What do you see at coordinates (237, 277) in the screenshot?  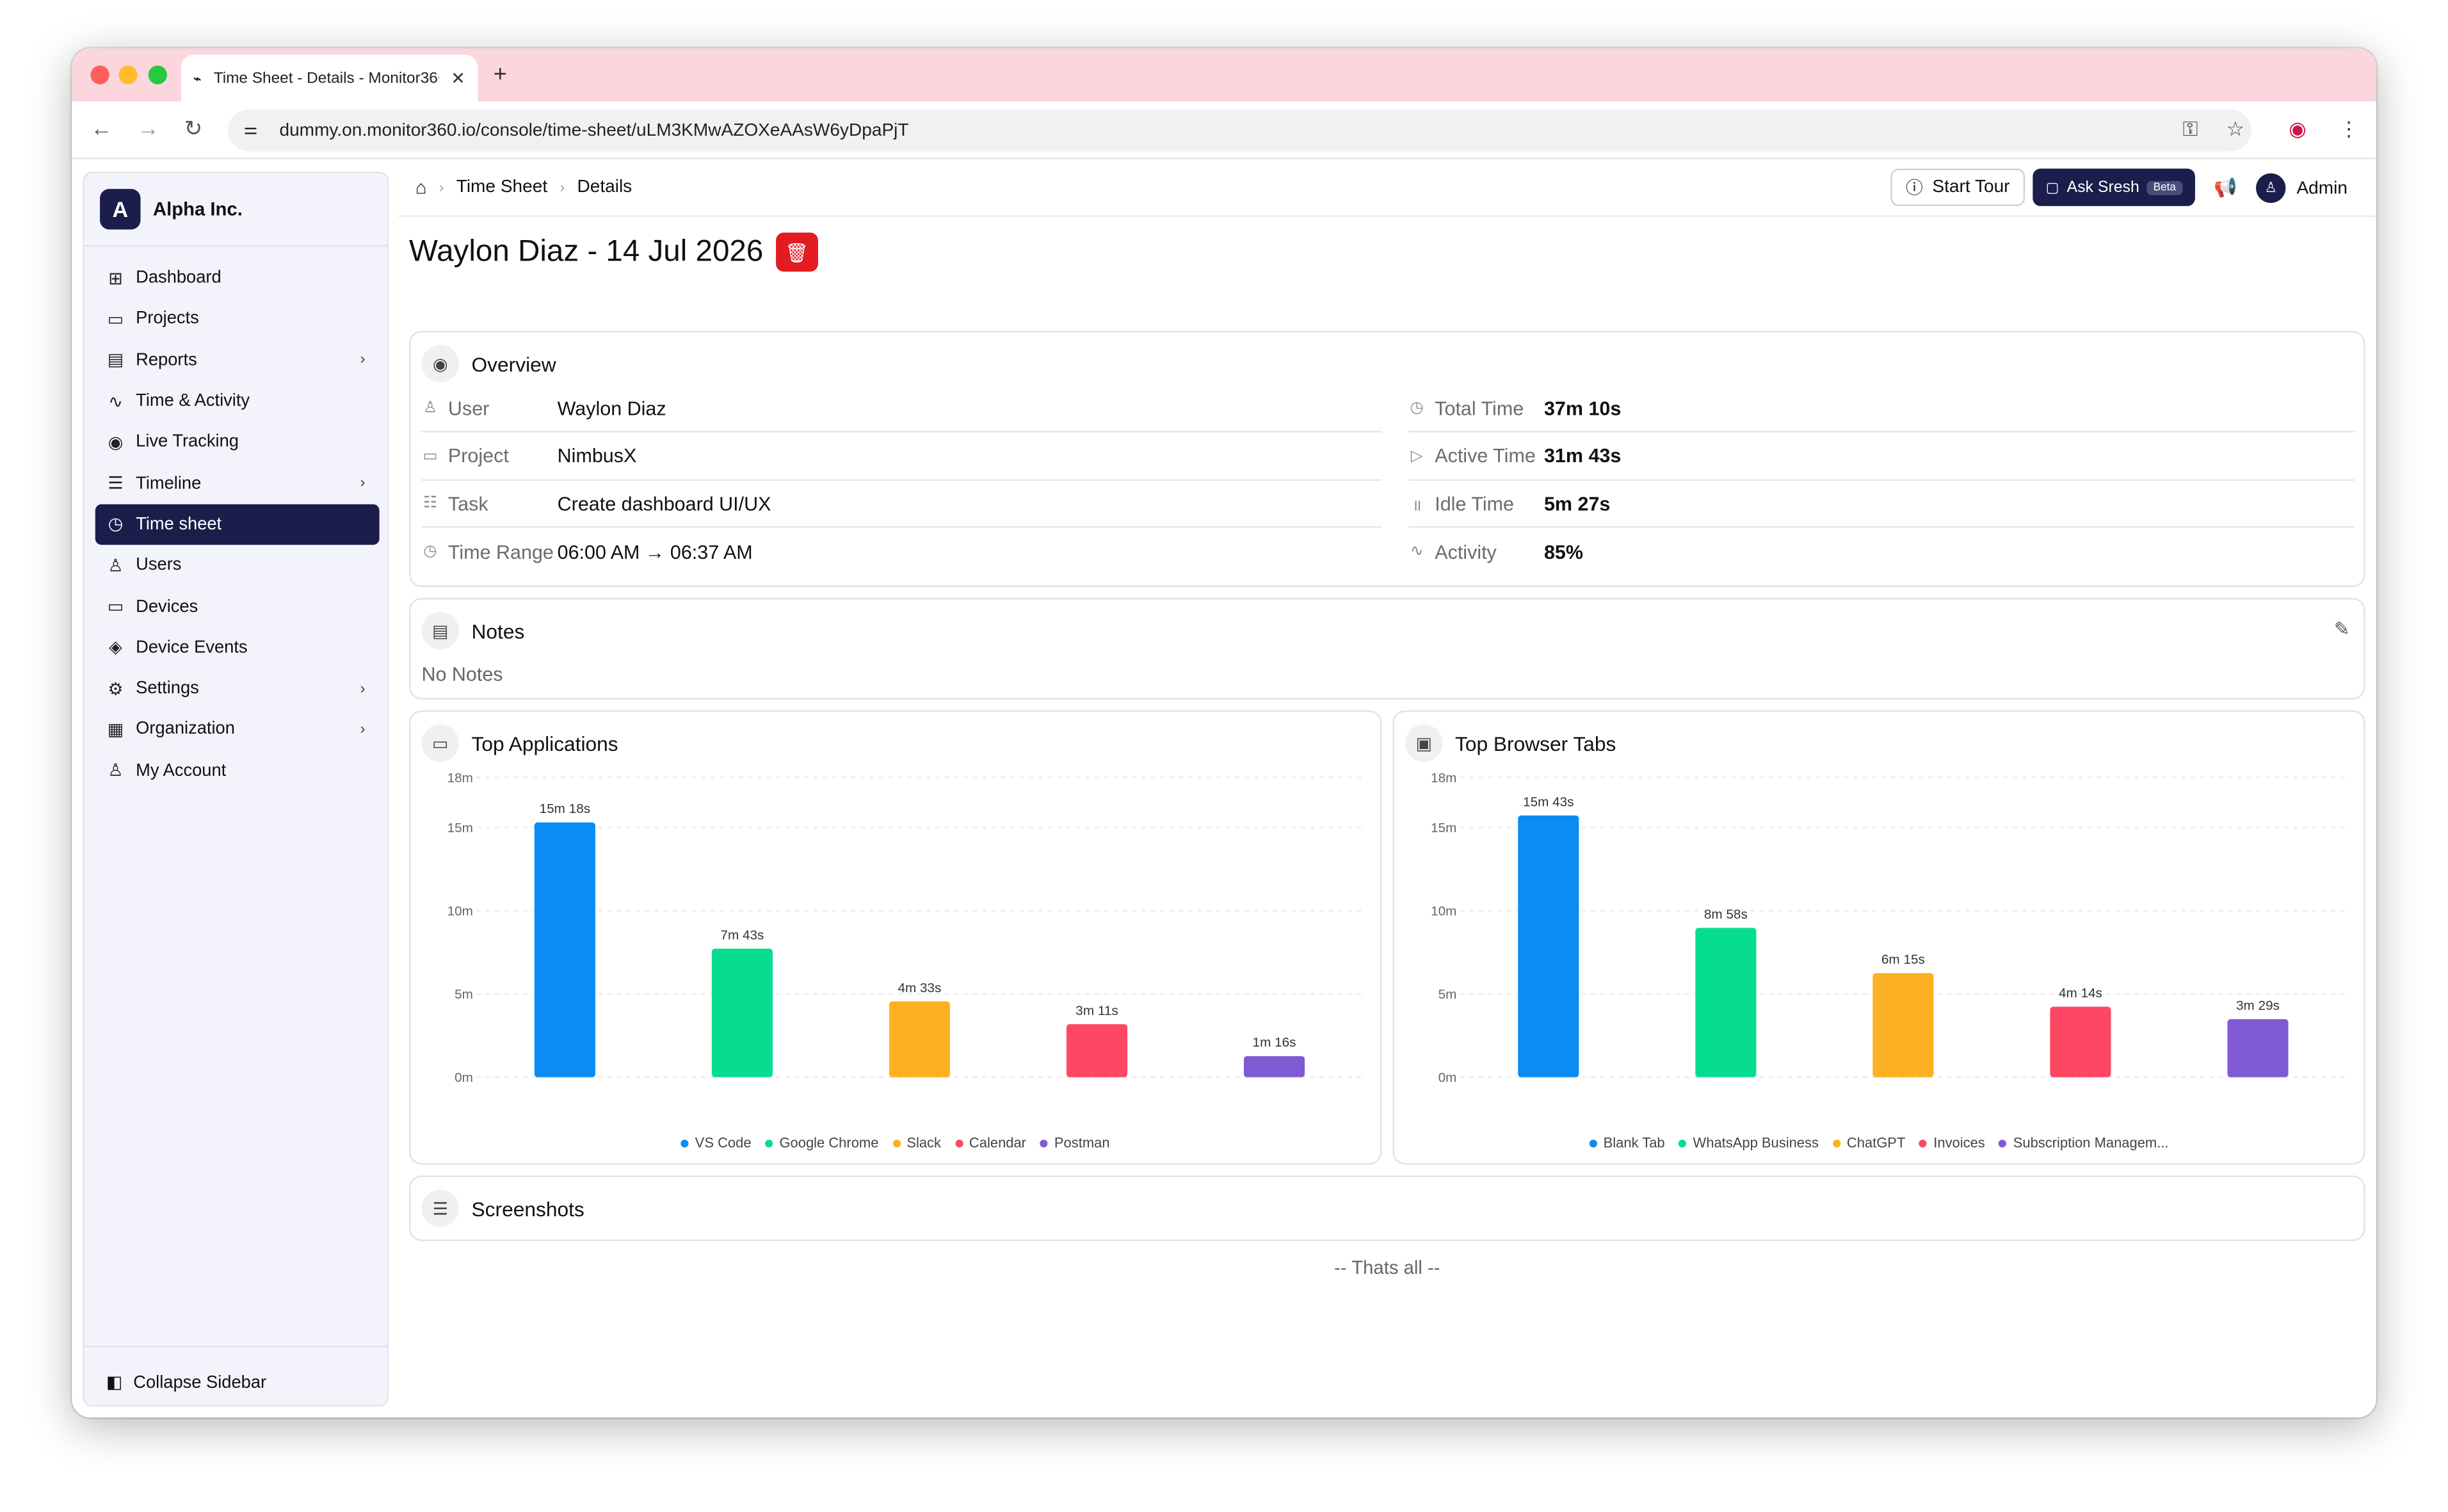 I see `sidebar-item-dashboard: ⊞ Dashboard` at bounding box center [237, 277].